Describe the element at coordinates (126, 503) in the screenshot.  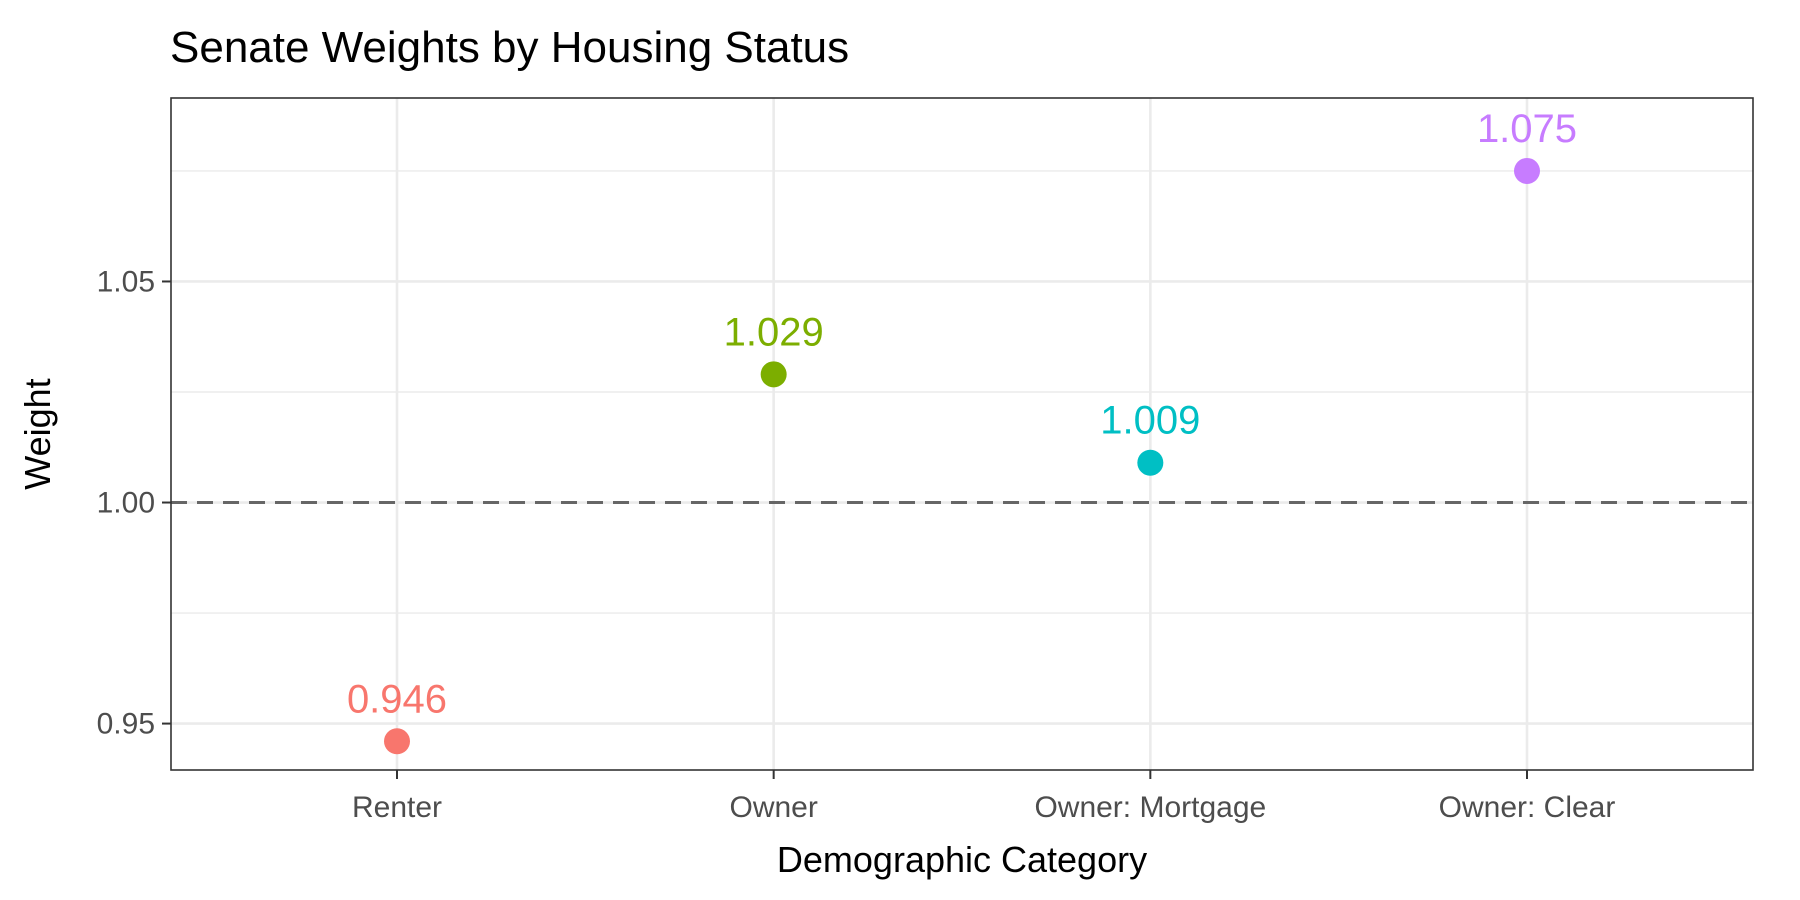
I see `y-tick-label: 1.00` at that location.